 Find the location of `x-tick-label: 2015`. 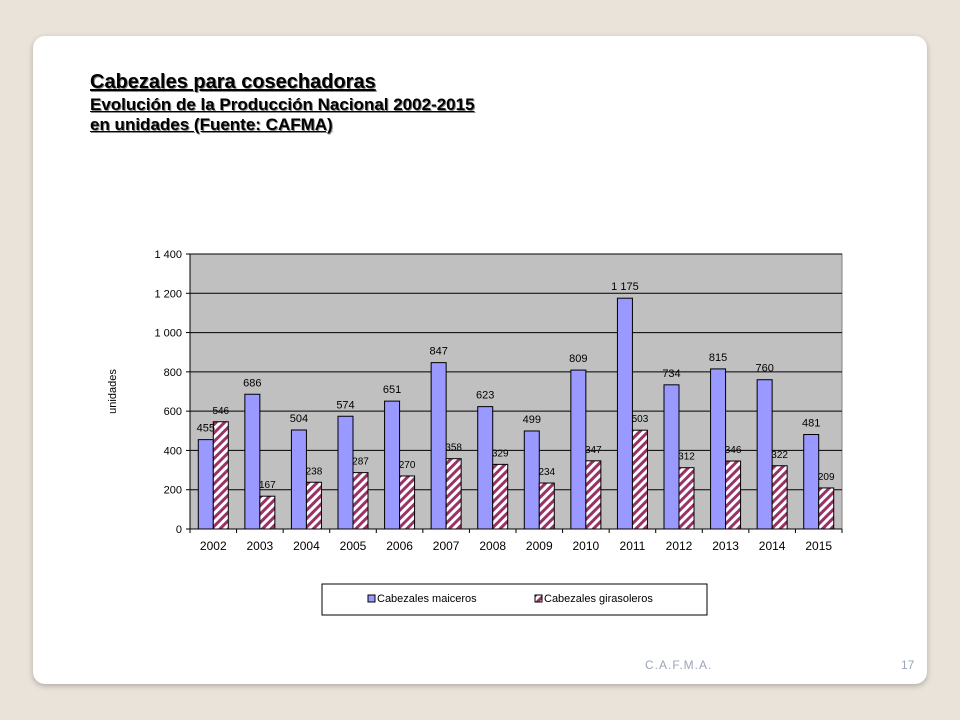

x-tick-label: 2015 is located at coordinates (818, 546).